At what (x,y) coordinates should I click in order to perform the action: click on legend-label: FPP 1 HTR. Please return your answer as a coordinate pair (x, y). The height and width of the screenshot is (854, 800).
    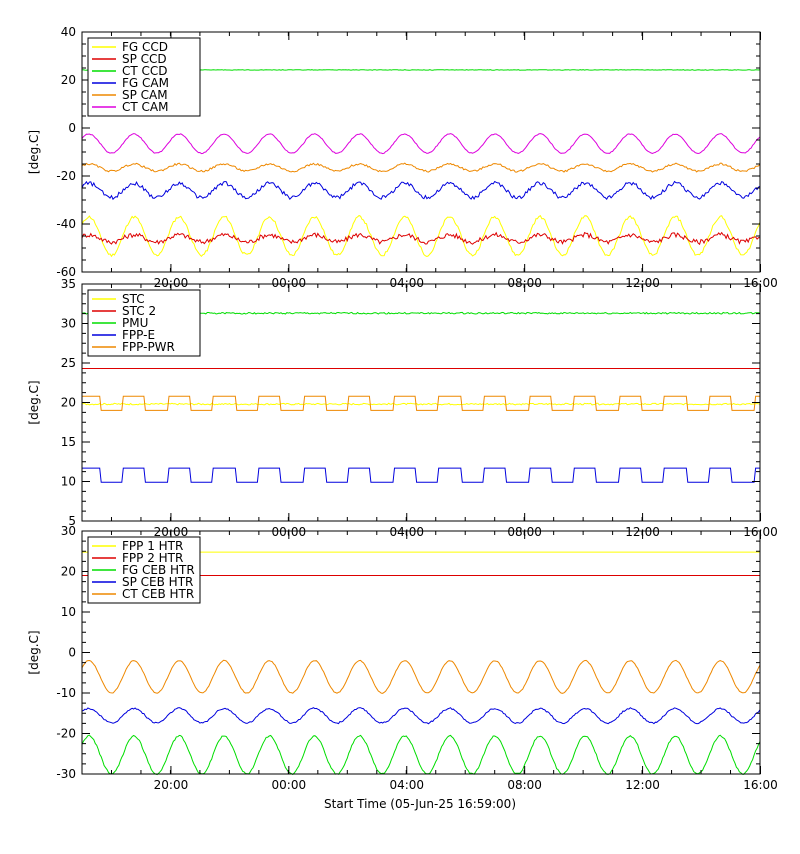
    Looking at the image, I should click on (152, 546).